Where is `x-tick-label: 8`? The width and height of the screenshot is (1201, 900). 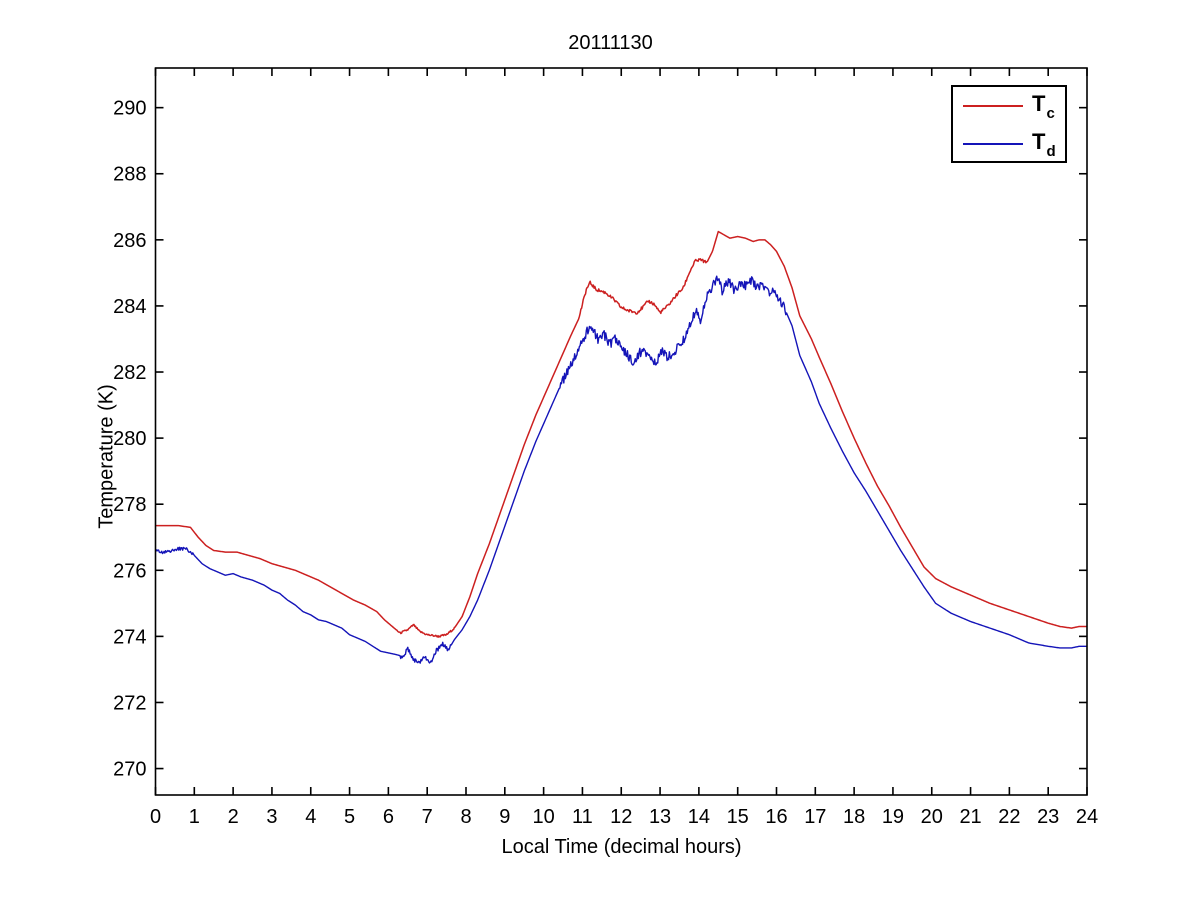
x-tick-label: 8 is located at coordinates (465, 817).